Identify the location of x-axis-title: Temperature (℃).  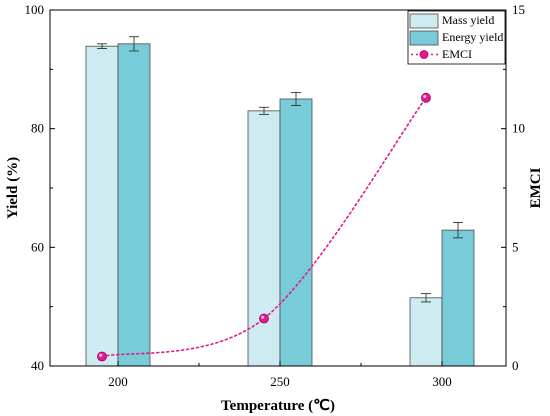
(278, 406).